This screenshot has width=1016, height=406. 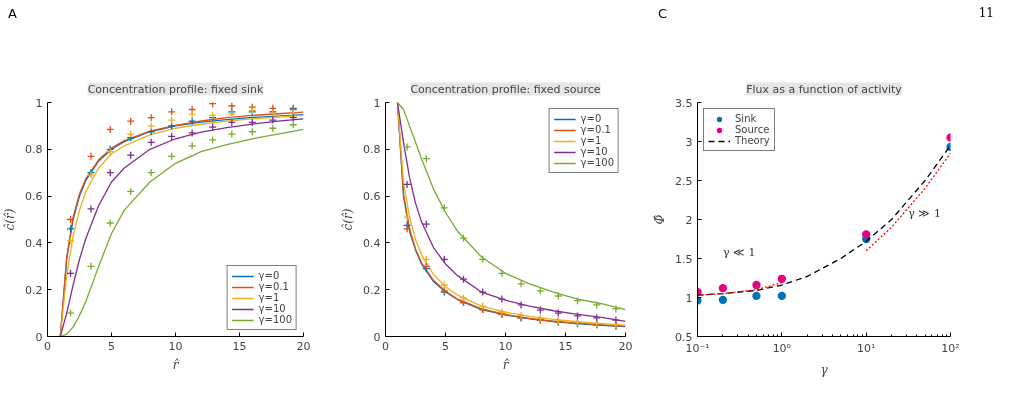 What do you see at coordinates (684, 181) in the screenshot?
I see `y-tick-label: 2.5` at bounding box center [684, 181].